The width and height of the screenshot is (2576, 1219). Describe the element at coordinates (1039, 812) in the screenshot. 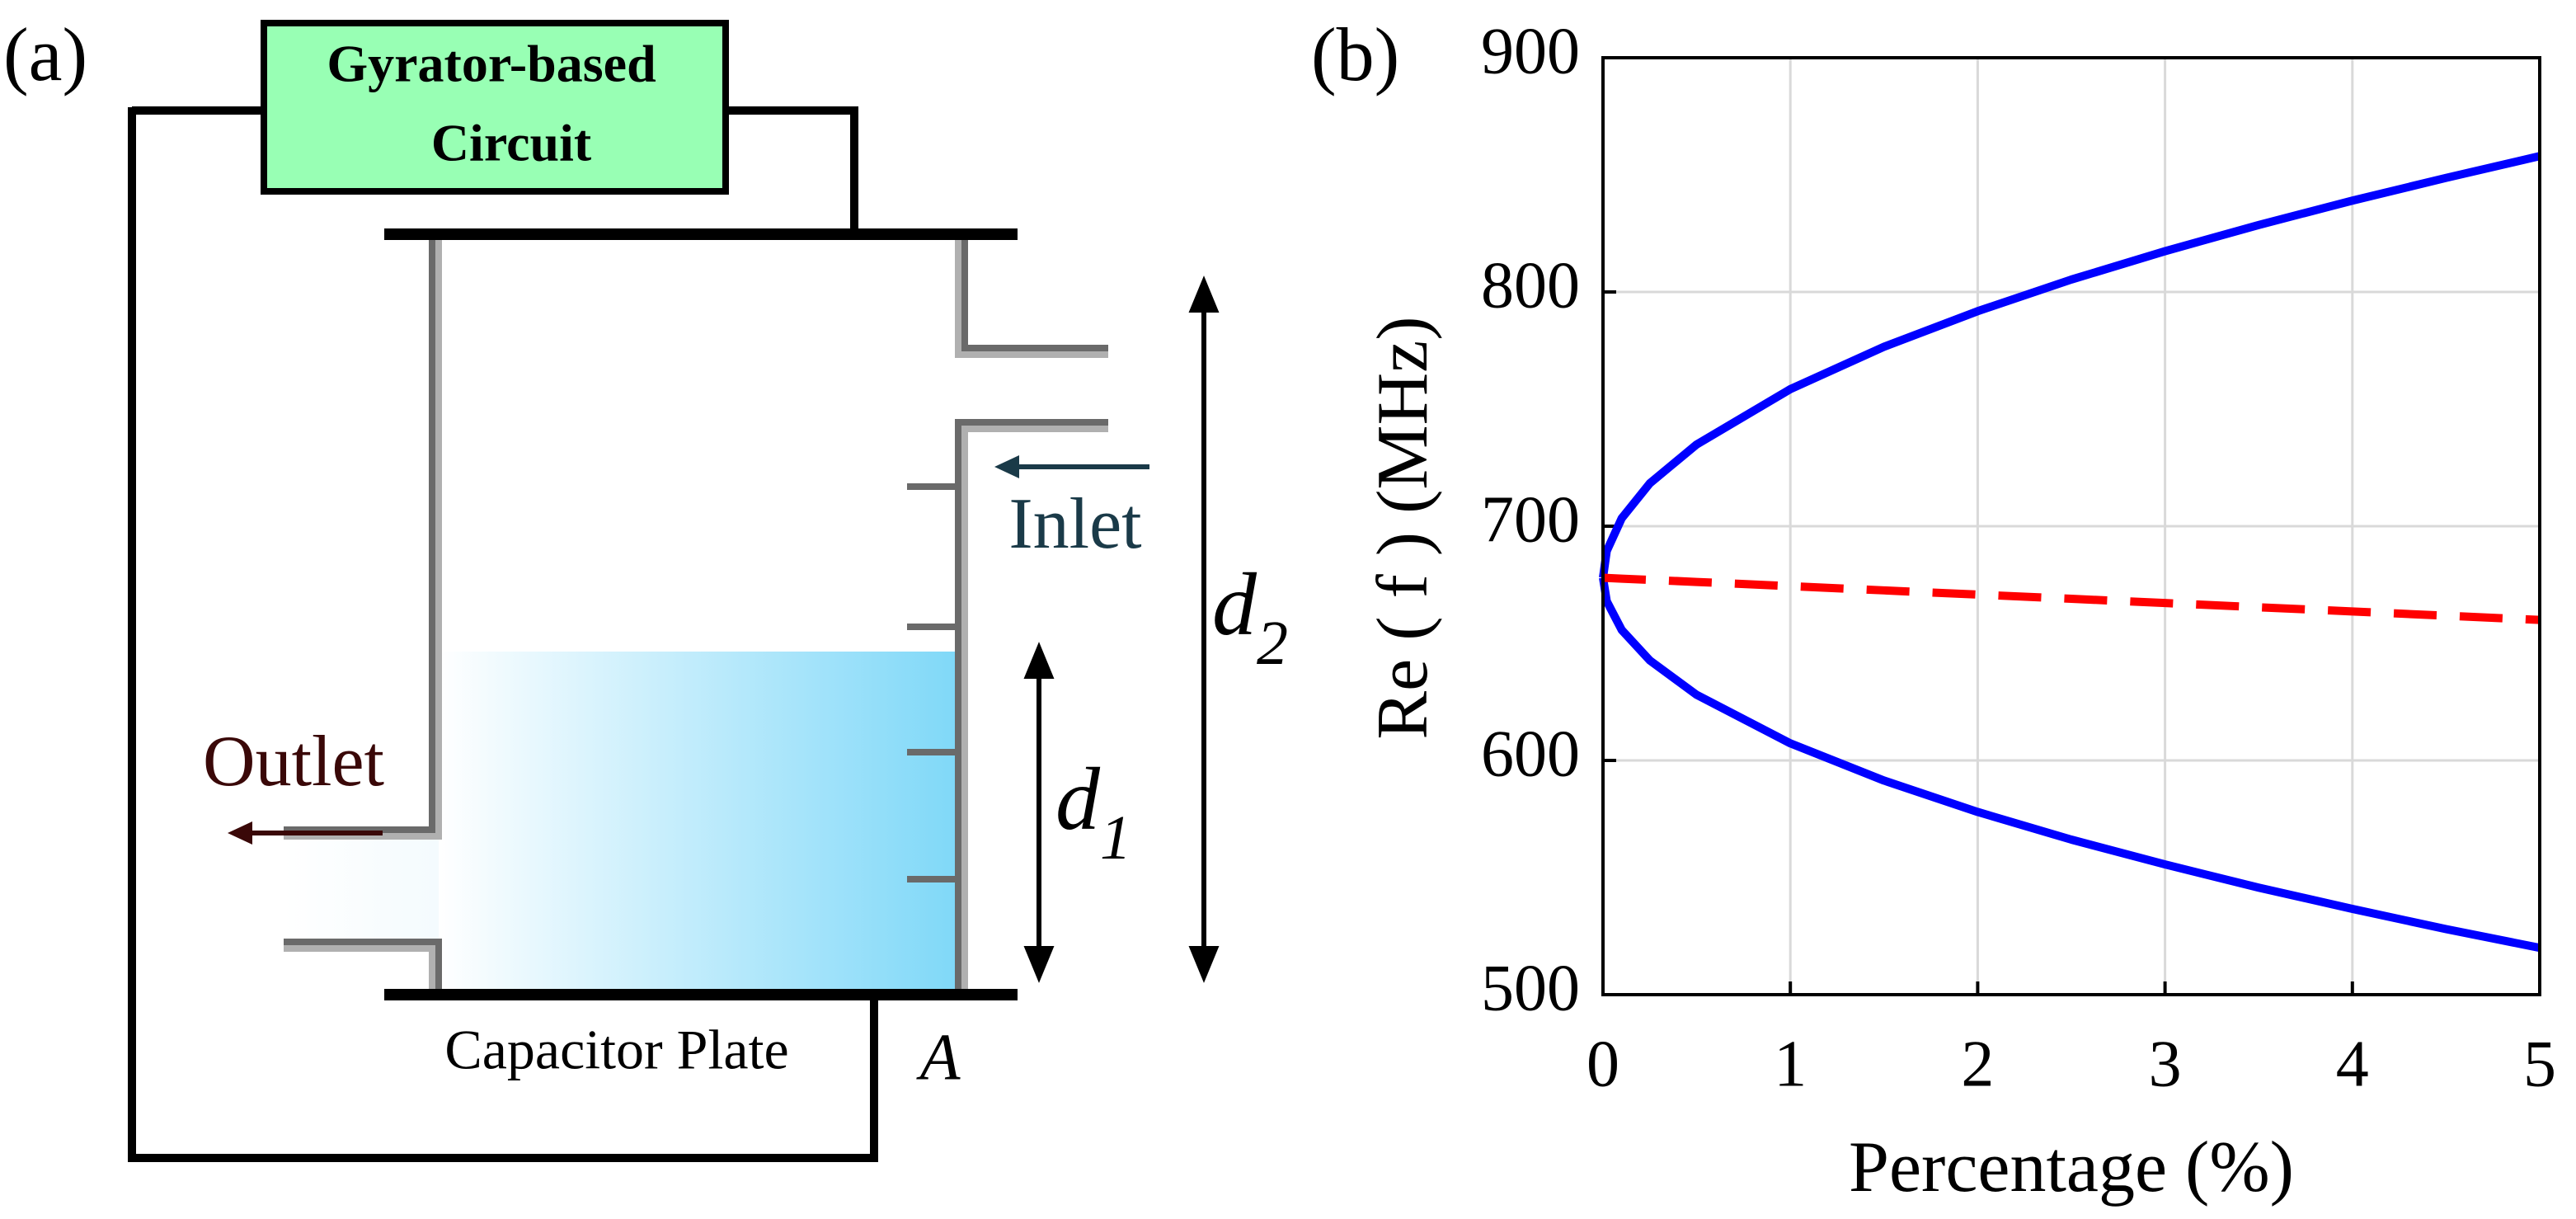

I see `d1-arrow` at that location.